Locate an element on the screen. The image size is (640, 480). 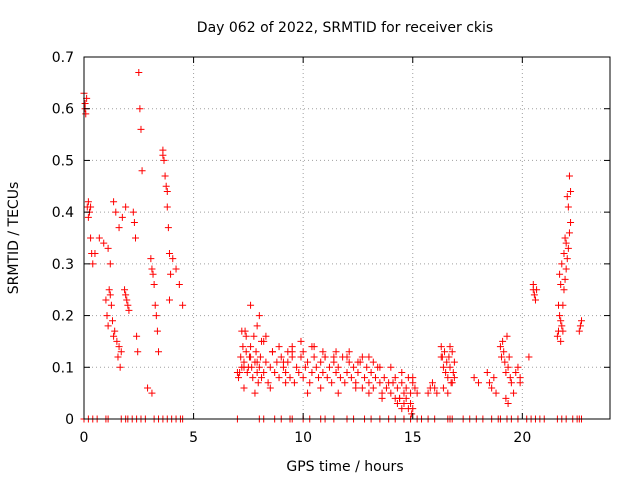
y-axis-label: SRMTID / TECUs is located at coordinates (14, 238).